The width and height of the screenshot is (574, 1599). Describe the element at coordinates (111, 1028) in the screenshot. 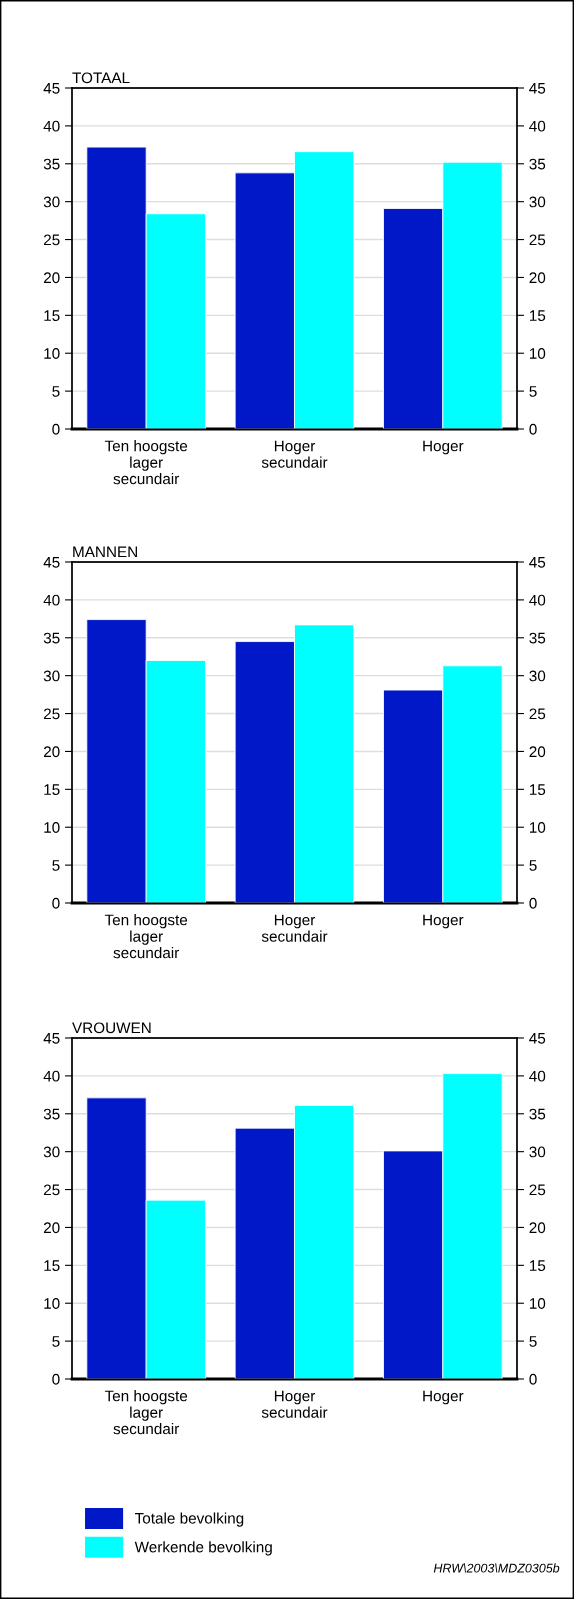

I see `chart-title: VROUWEN` at that location.